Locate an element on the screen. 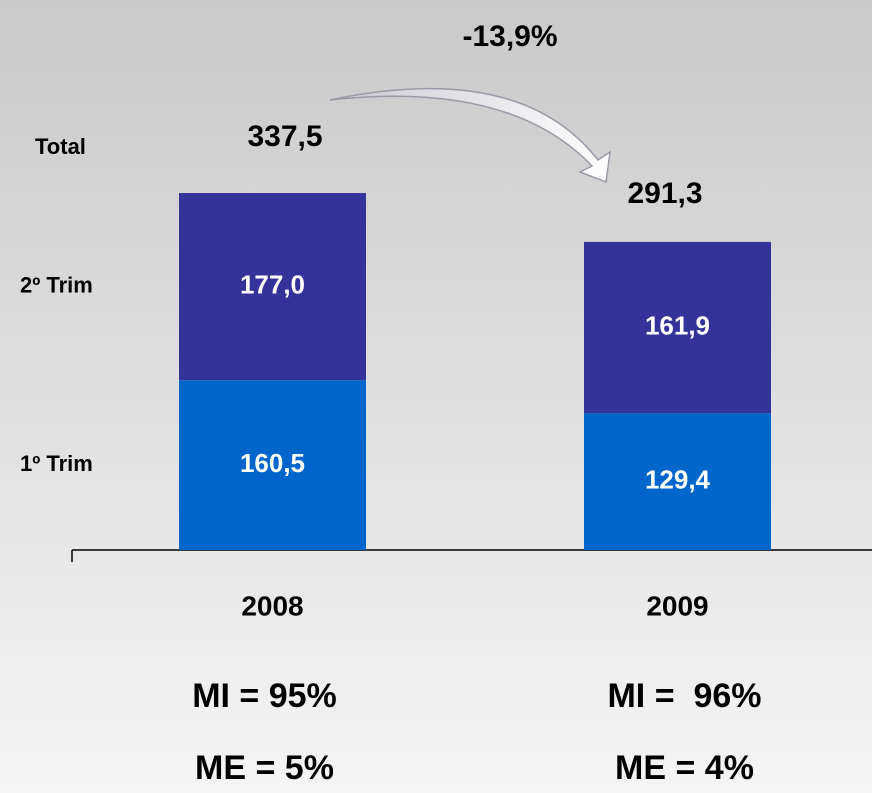  footnote: ME = 5% is located at coordinates (264, 768).